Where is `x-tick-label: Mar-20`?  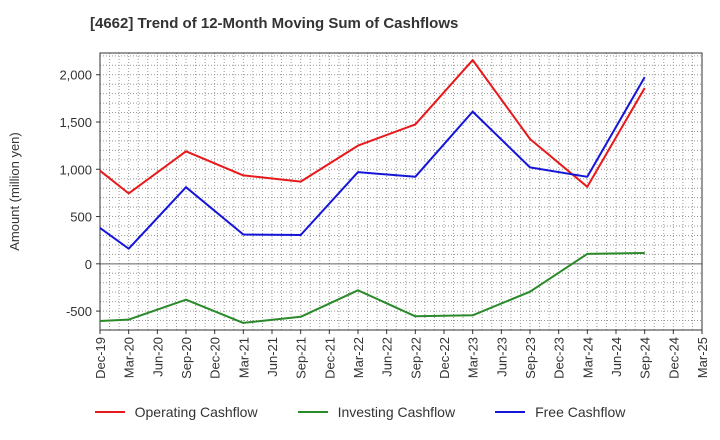
x-tick-label: Mar-20 is located at coordinates (129, 357).